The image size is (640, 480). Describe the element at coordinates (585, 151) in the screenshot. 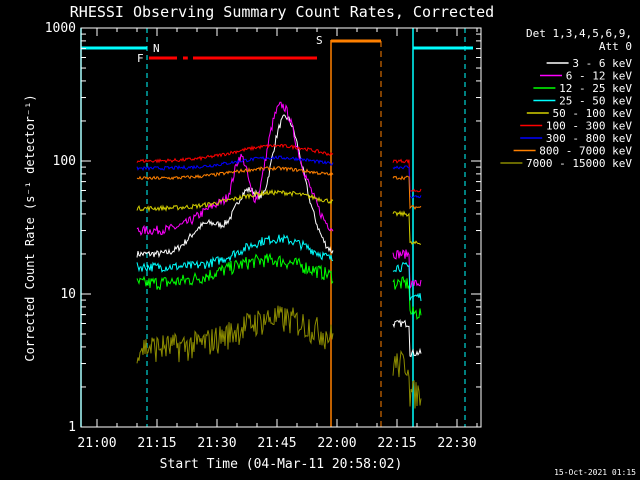

I see `legend-label: 800 - 7000 keV` at that location.